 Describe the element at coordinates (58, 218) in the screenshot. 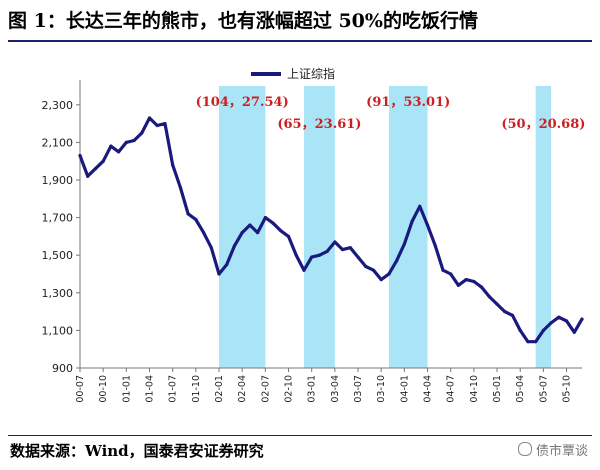

I see `y-tick-label: 1,700` at that location.